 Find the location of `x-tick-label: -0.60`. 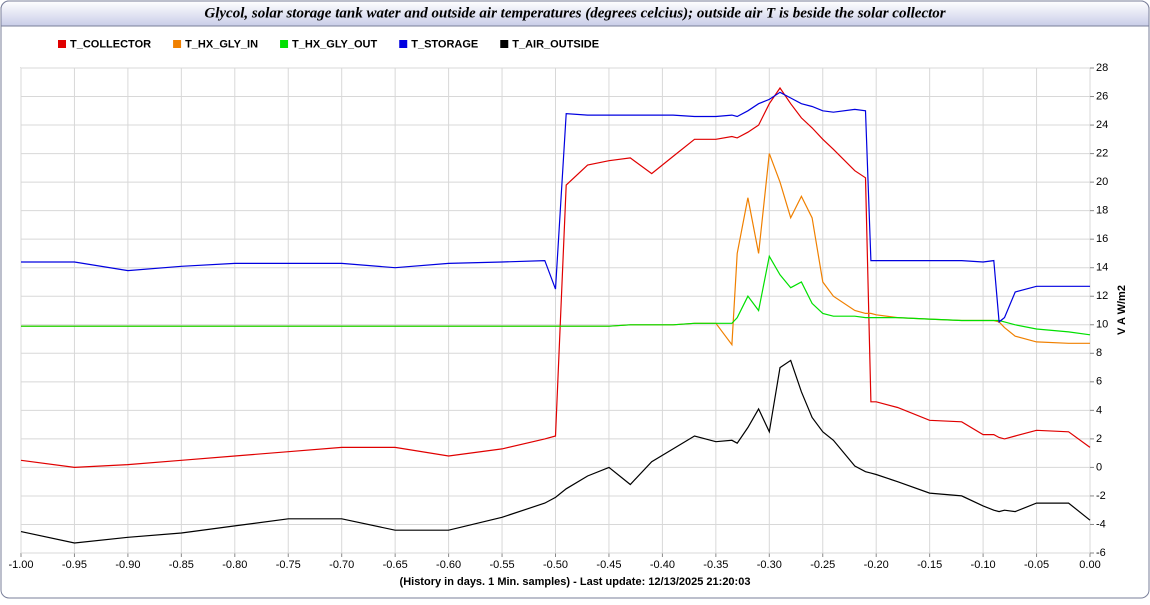

x-tick-label: -0.60 is located at coordinates (448, 565).